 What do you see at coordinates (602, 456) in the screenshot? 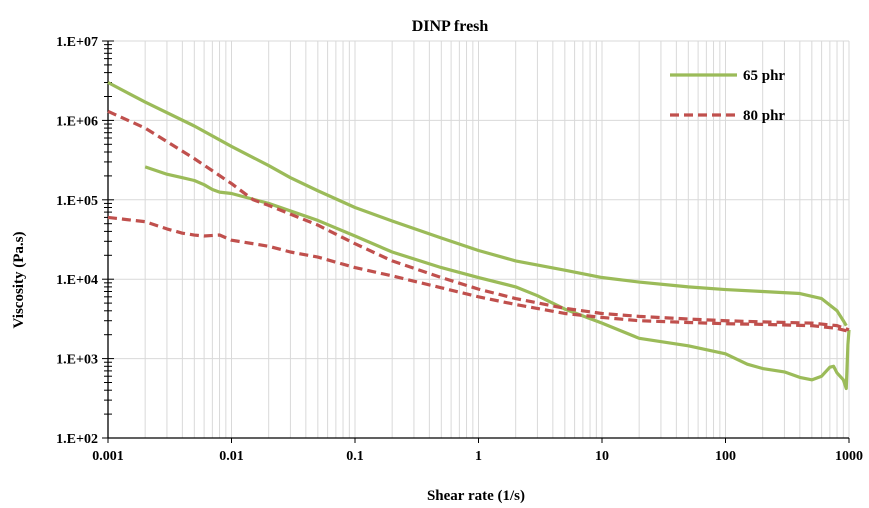
I see `x-tick-label: 10` at bounding box center [602, 456].